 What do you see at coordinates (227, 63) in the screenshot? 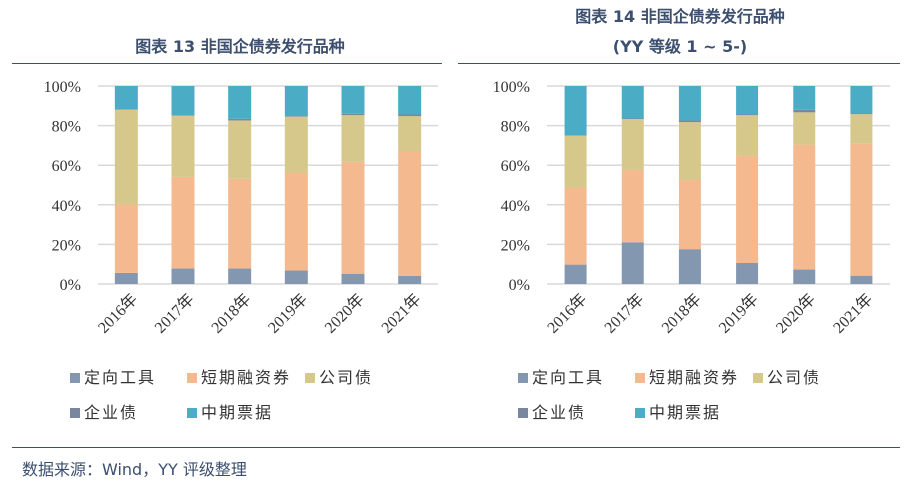
I see `title-rule-left` at bounding box center [227, 63].